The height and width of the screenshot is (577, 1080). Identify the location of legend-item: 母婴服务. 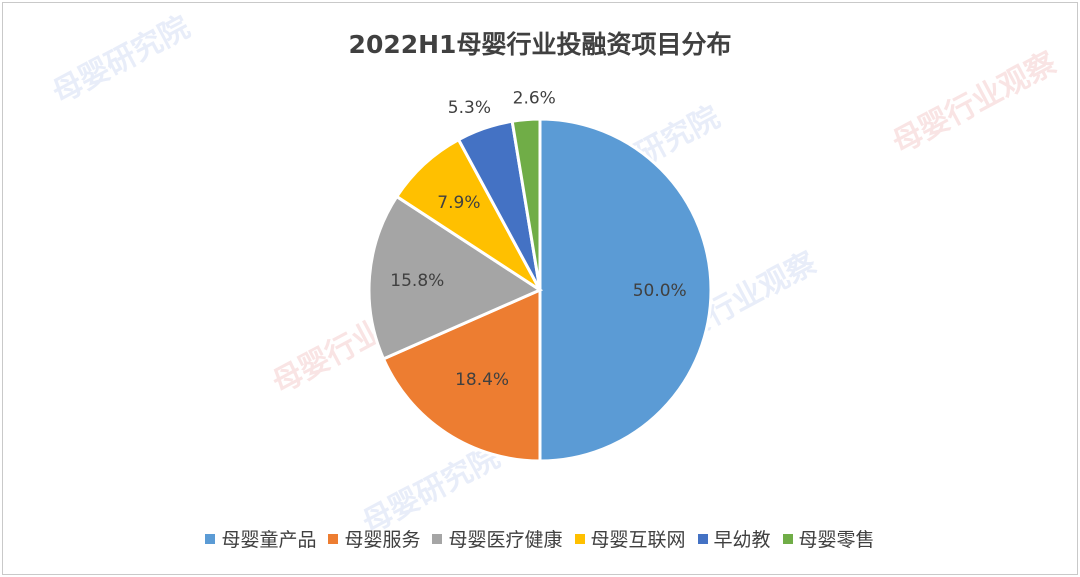
(374, 538).